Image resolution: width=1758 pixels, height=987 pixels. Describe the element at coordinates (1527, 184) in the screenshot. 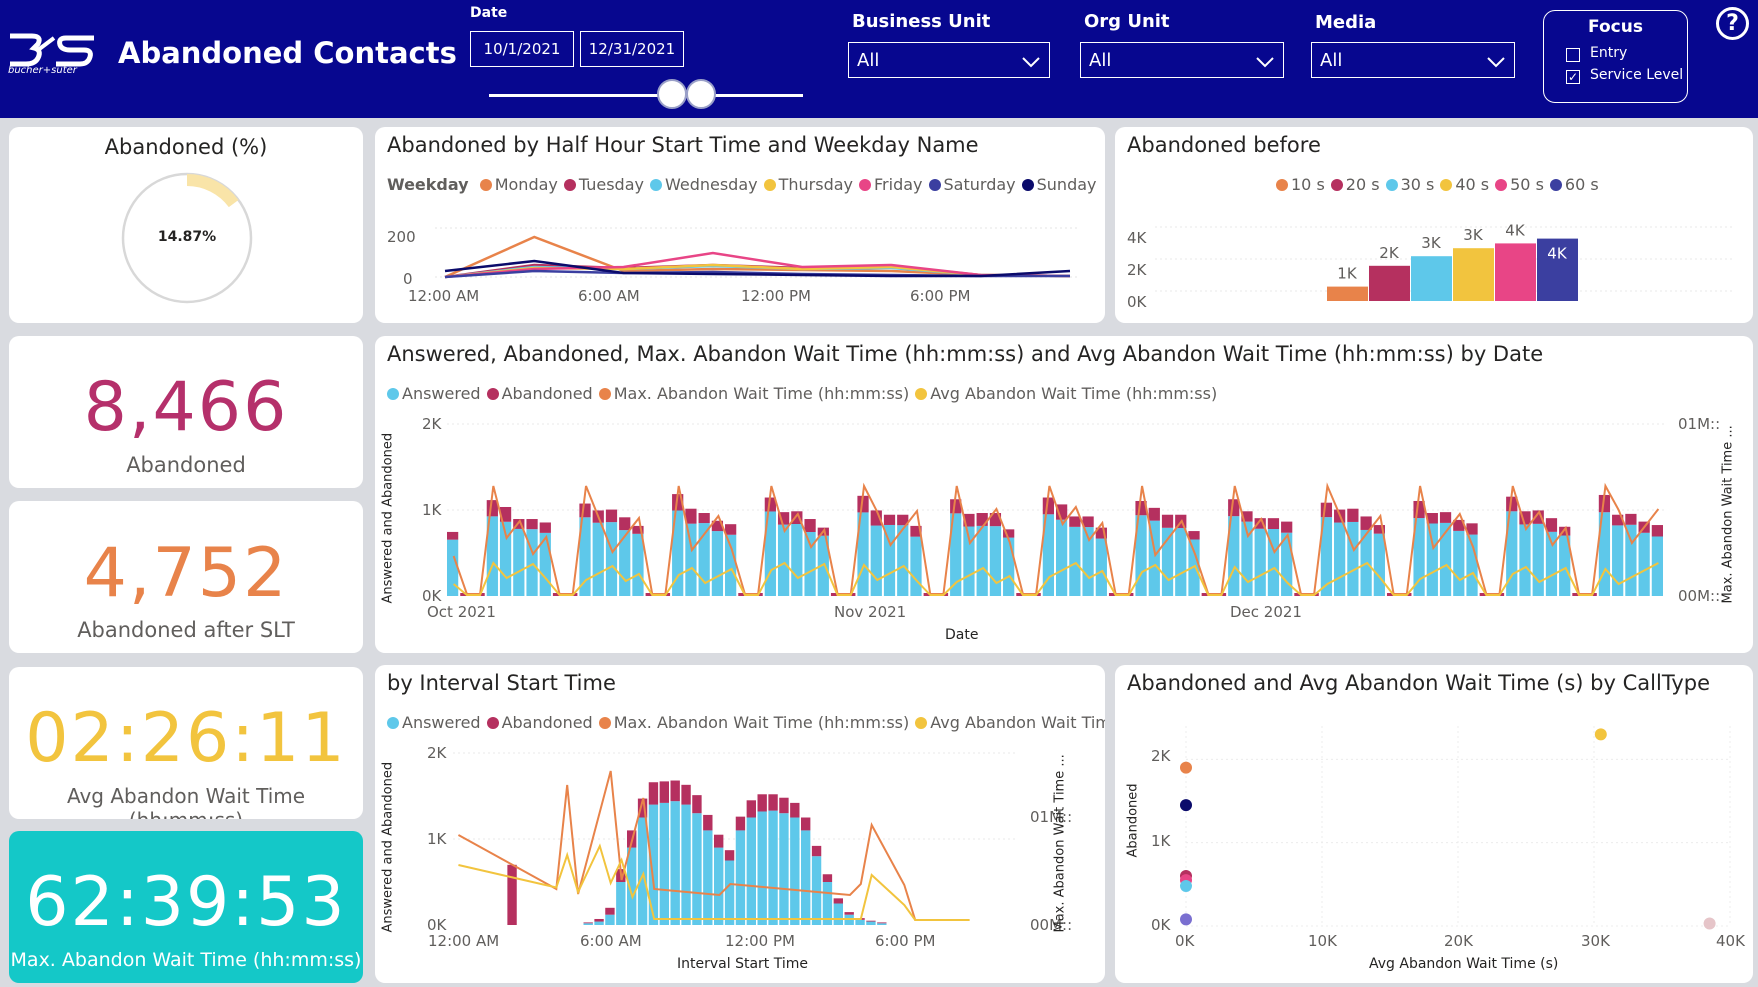

I see `legend-item: 50 s` at that location.